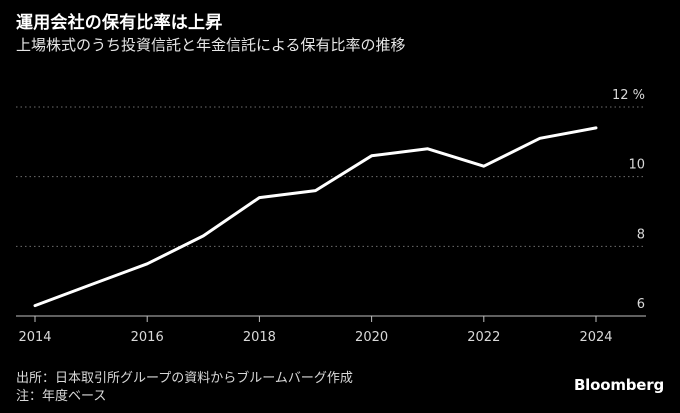  Describe the element at coordinates (595, 337) in the screenshot. I see `x-tick-label-2024: 2024` at that location.